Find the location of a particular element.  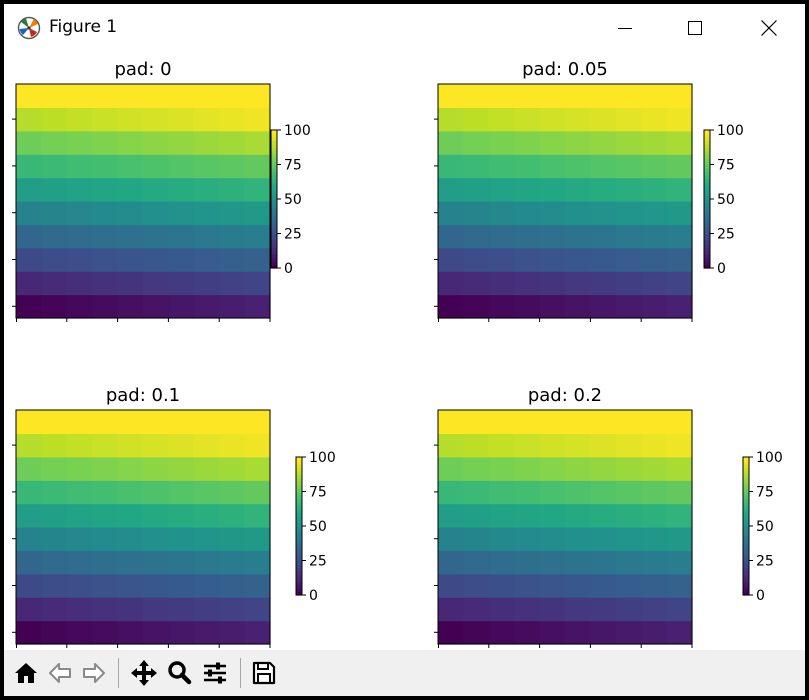

forward-button is located at coordinates (94, 673).